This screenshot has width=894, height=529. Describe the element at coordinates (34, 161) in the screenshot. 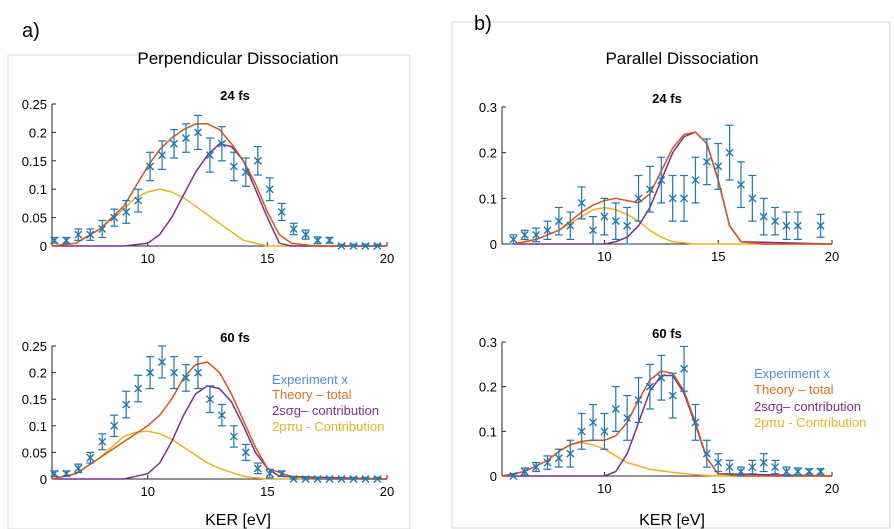

I see `y-tick-label: 0.15` at that location.